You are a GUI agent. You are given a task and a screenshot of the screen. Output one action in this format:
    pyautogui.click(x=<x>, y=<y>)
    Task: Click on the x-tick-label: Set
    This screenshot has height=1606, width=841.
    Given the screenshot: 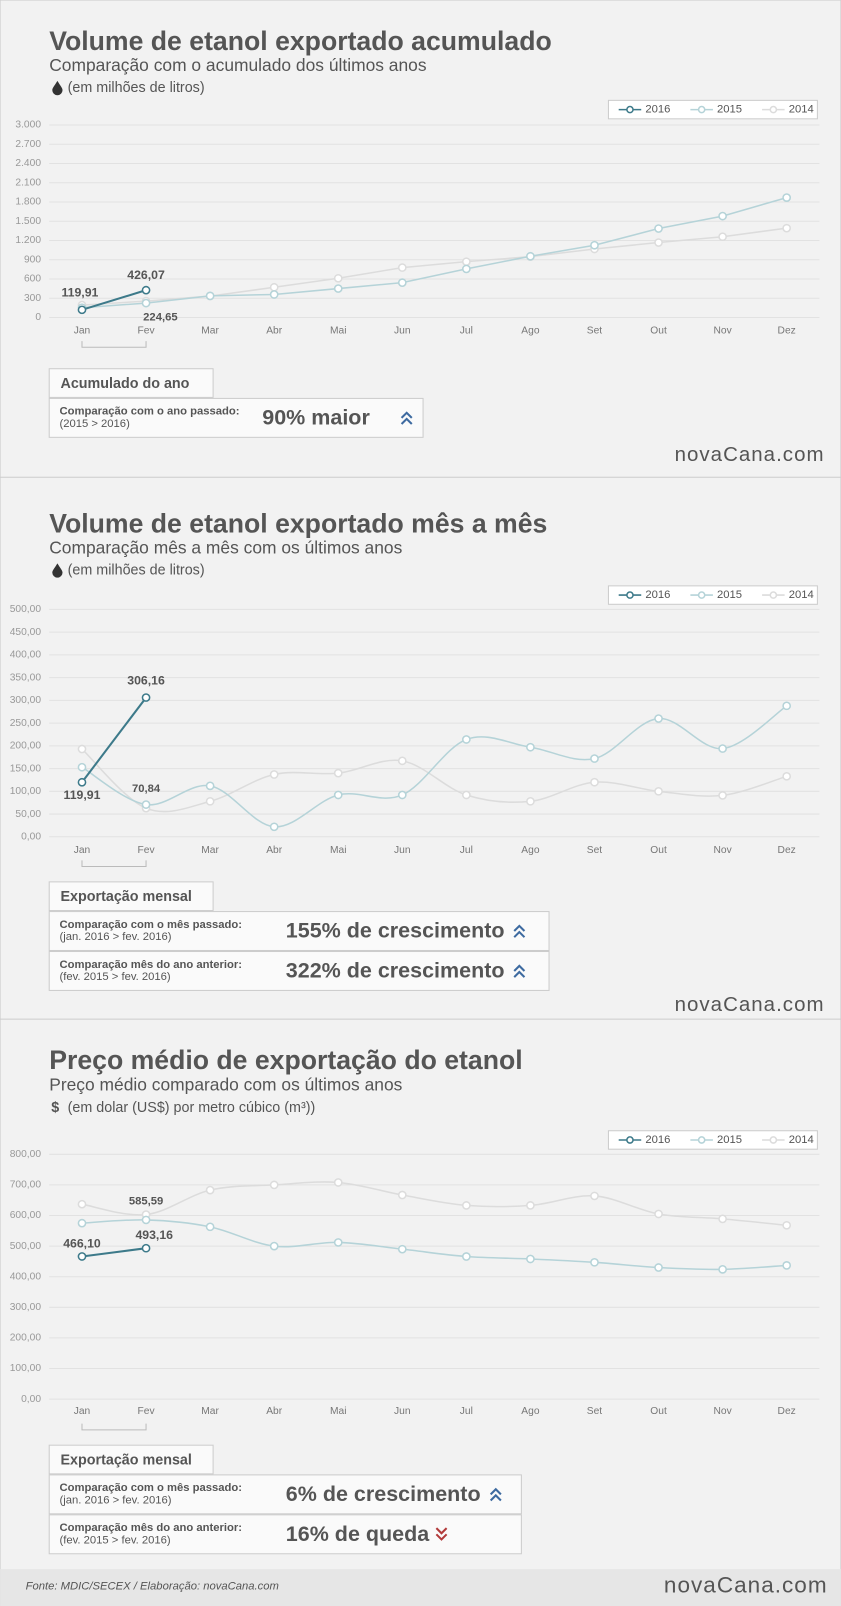 What is the action you would take?
    pyautogui.click(x=595, y=331)
    